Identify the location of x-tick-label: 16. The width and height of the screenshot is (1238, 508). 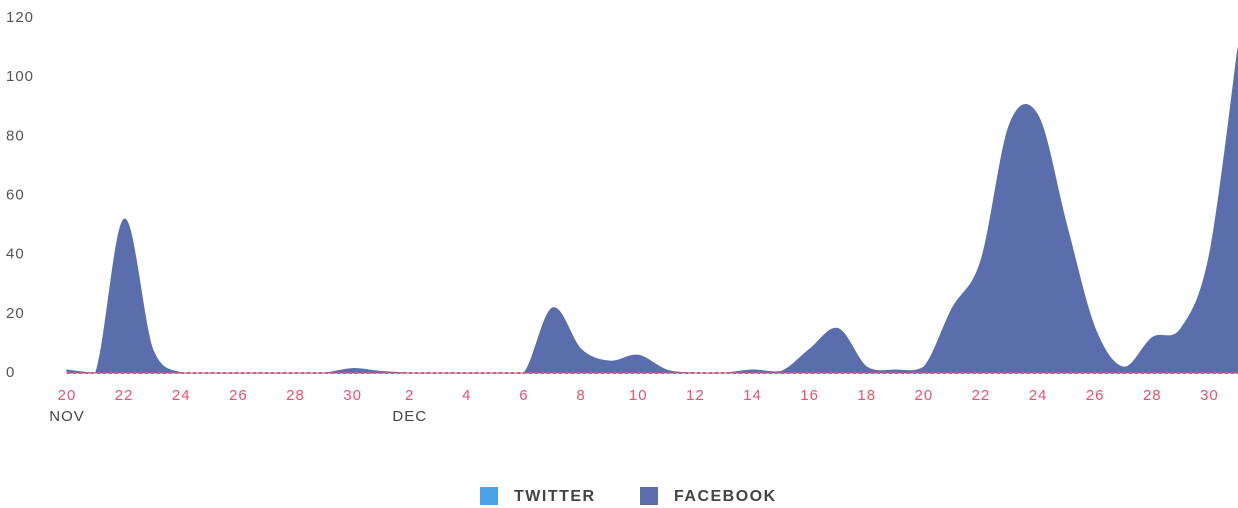
(809, 395).